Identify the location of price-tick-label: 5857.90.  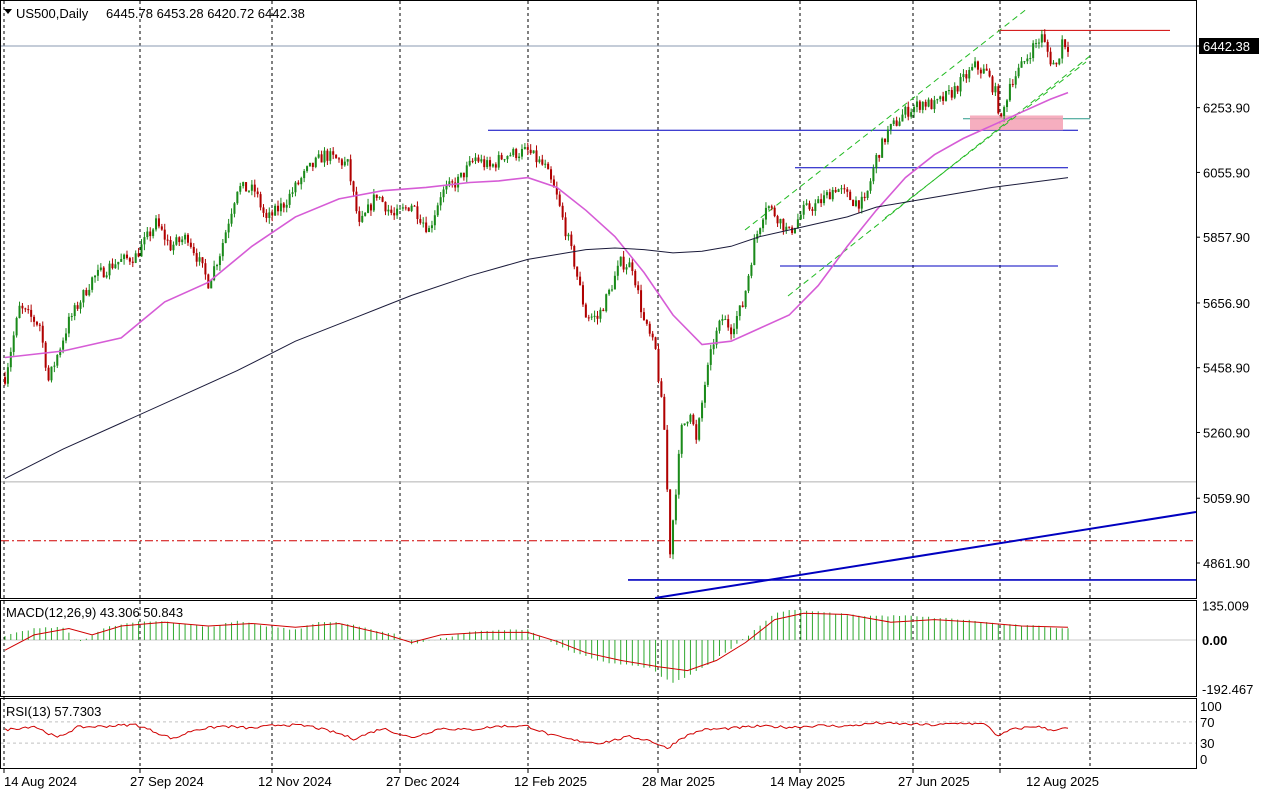
(1226, 237).